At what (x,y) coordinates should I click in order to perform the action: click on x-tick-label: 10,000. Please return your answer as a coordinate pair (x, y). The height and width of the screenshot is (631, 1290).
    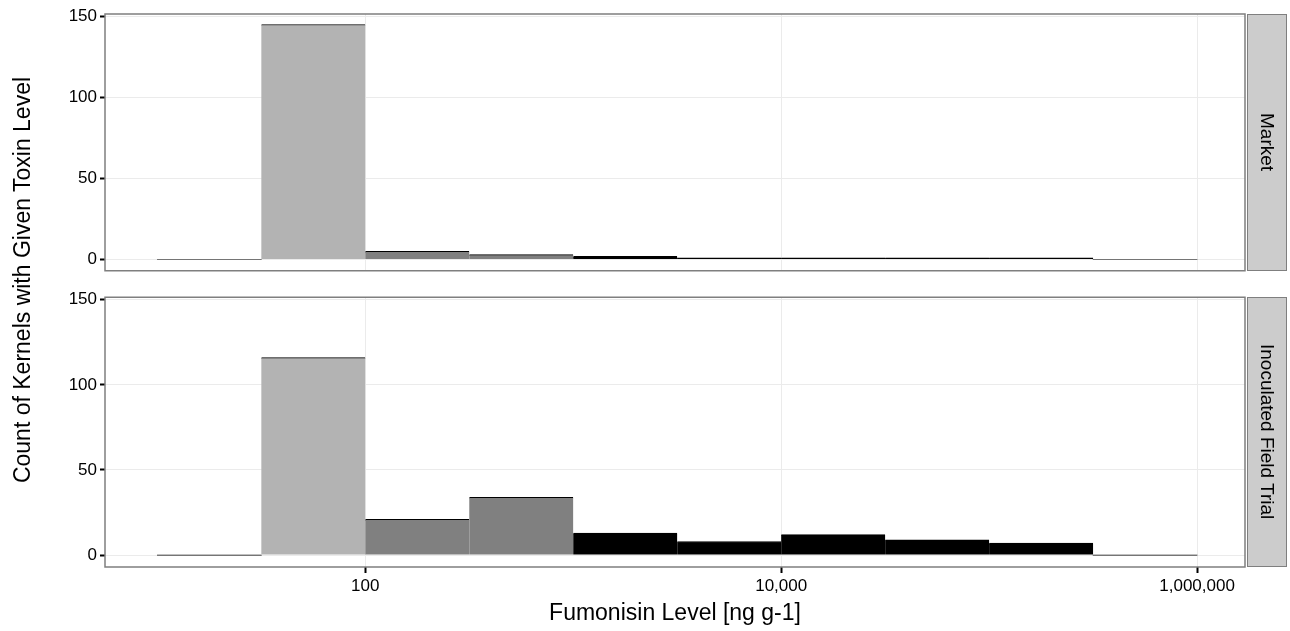
    Looking at the image, I should click on (781, 585).